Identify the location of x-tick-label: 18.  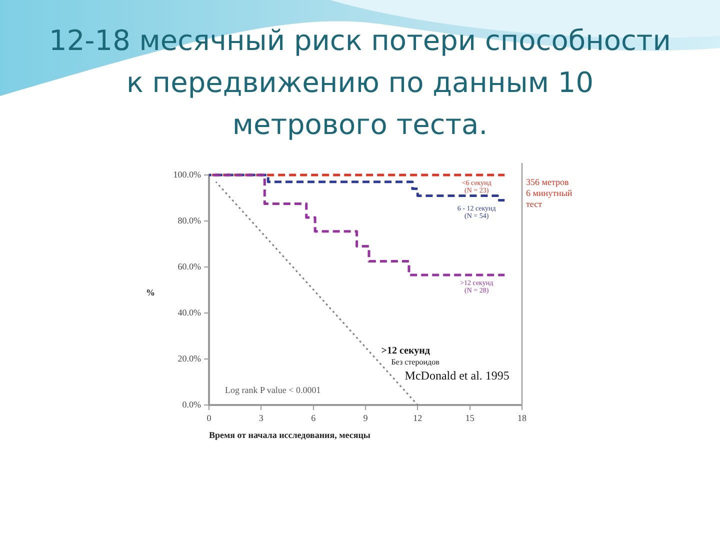
(522, 417).